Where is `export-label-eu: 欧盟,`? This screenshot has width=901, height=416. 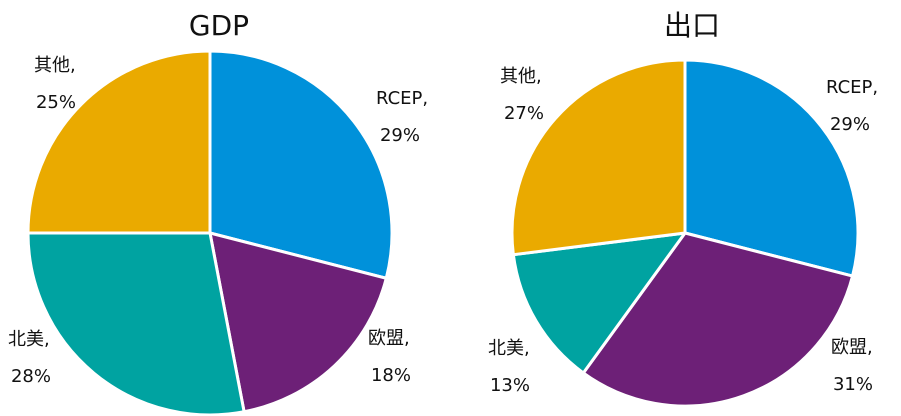
export-label-eu: 欧盟, is located at coordinates (852, 347).